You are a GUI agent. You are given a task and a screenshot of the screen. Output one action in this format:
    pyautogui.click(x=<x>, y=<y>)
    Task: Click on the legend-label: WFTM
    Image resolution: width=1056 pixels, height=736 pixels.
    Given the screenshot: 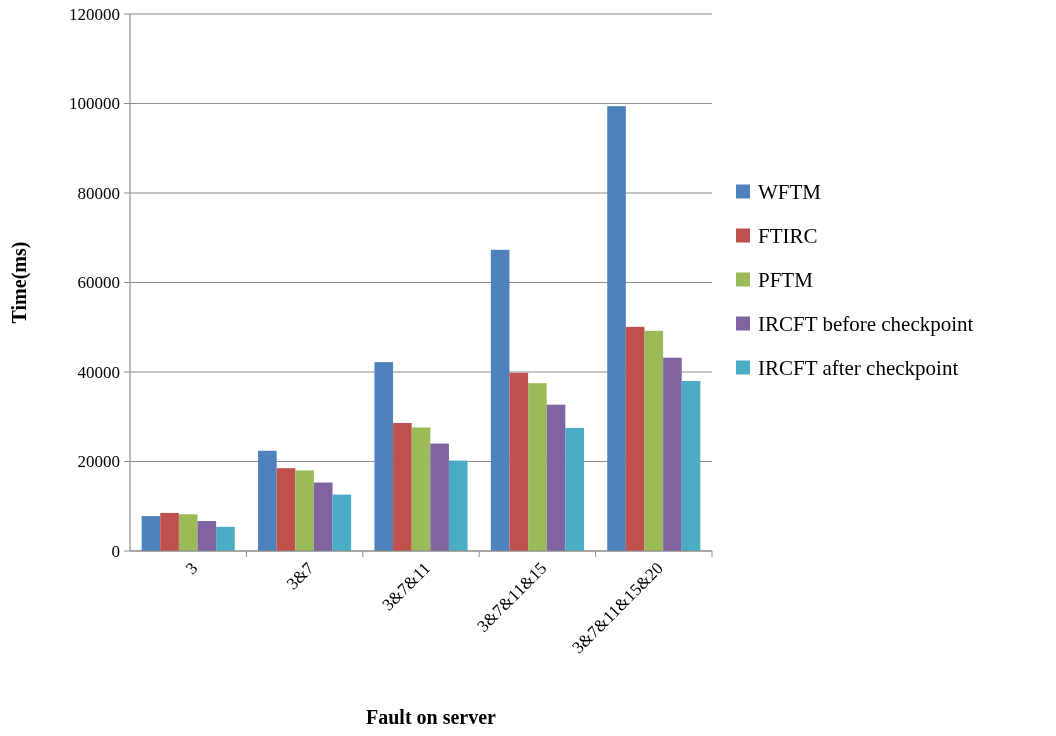 What is the action you would take?
    pyautogui.click(x=790, y=191)
    